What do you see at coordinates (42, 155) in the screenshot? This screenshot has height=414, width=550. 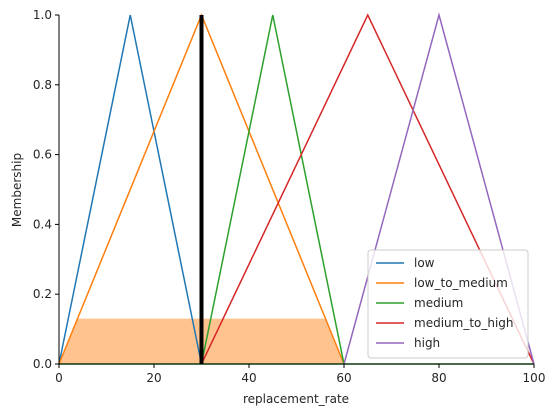 I see `y-tick-label: 0.6` at bounding box center [42, 155].